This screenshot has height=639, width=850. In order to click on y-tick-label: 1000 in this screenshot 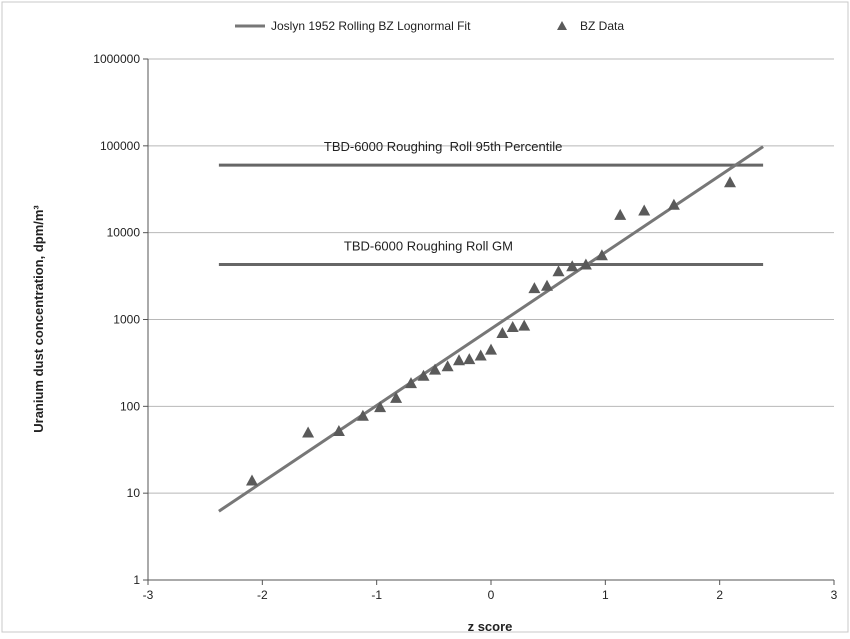, I will do `click(126, 320)`.